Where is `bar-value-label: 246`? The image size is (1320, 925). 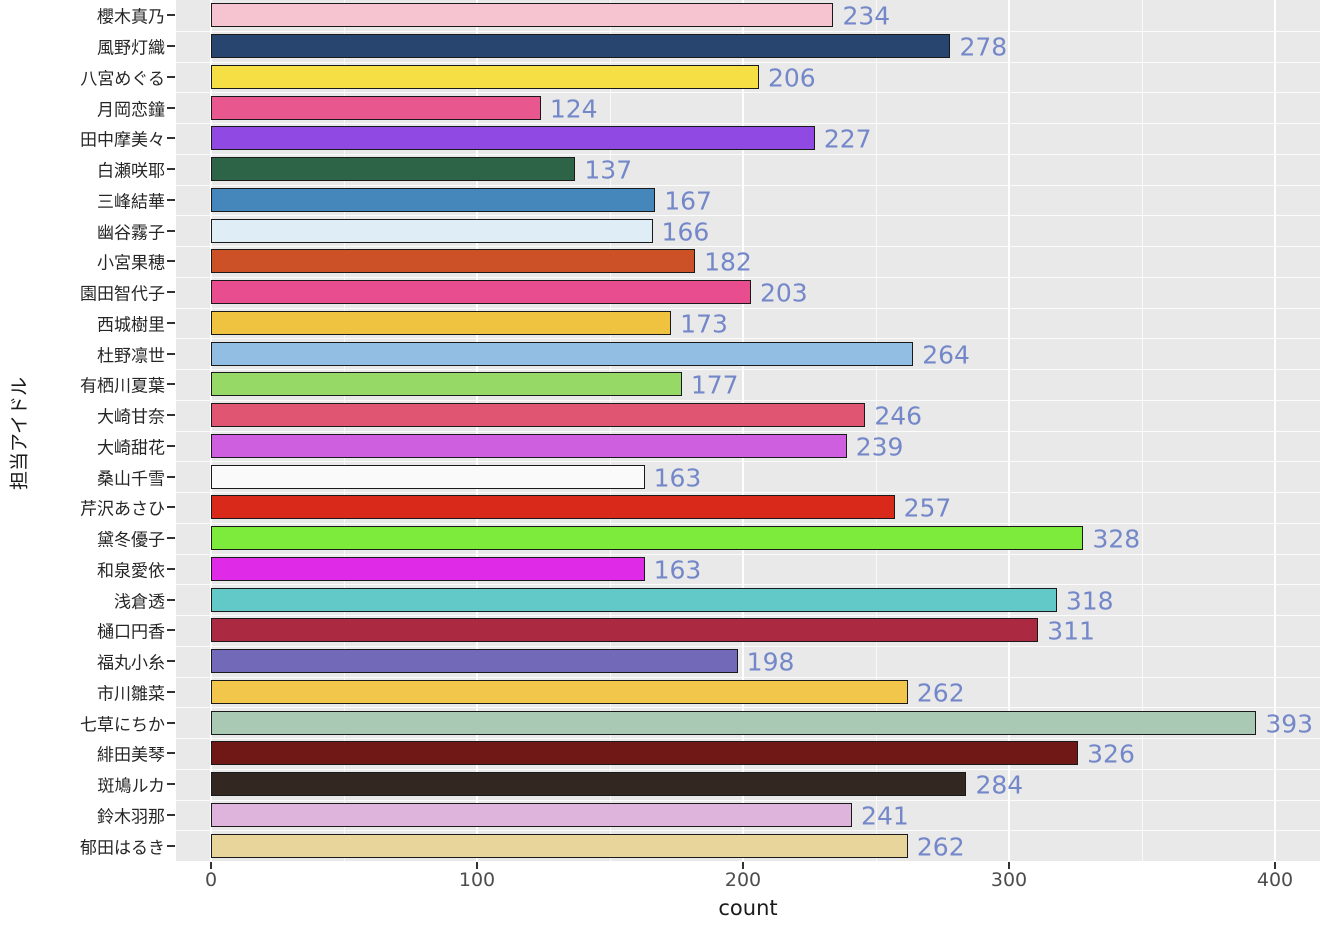
bar-value-label: 246 is located at coordinates (898, 416).